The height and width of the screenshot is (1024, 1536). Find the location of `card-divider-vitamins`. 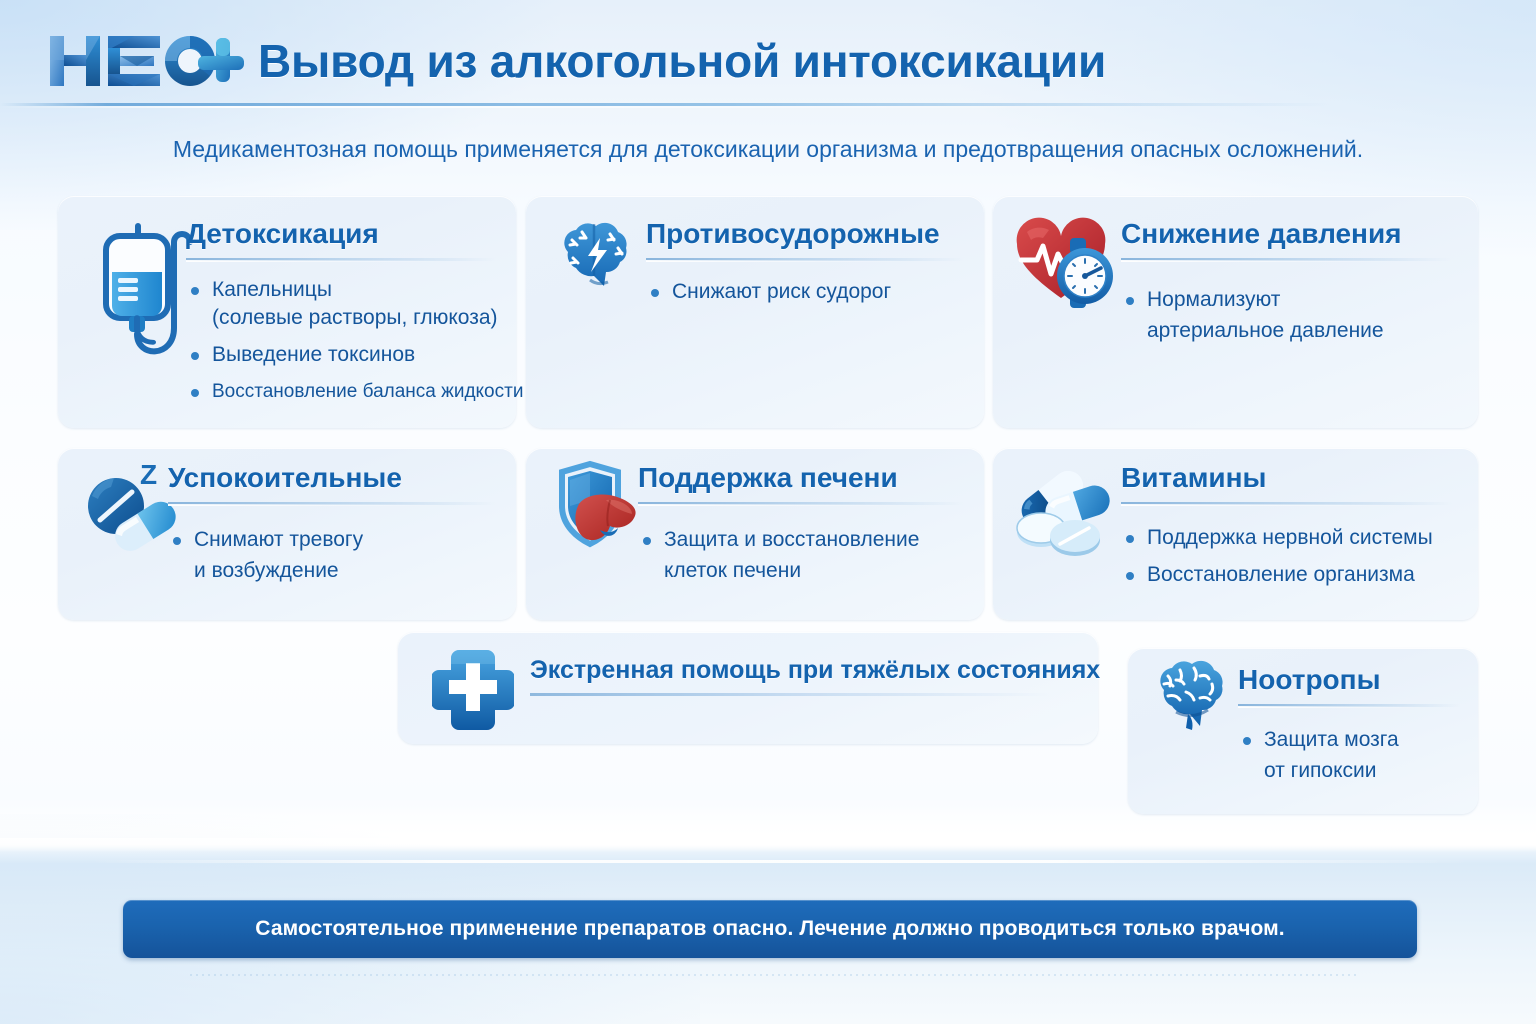

card-divider-vitamins is located at coordinates (1287, 504).